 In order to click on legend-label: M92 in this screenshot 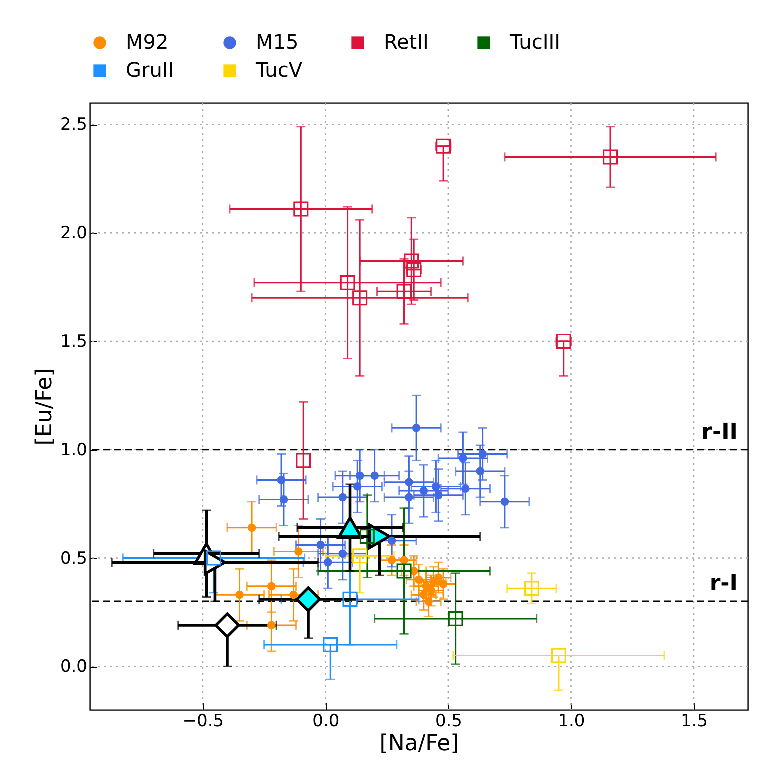, I will do `click(147, 42)`.